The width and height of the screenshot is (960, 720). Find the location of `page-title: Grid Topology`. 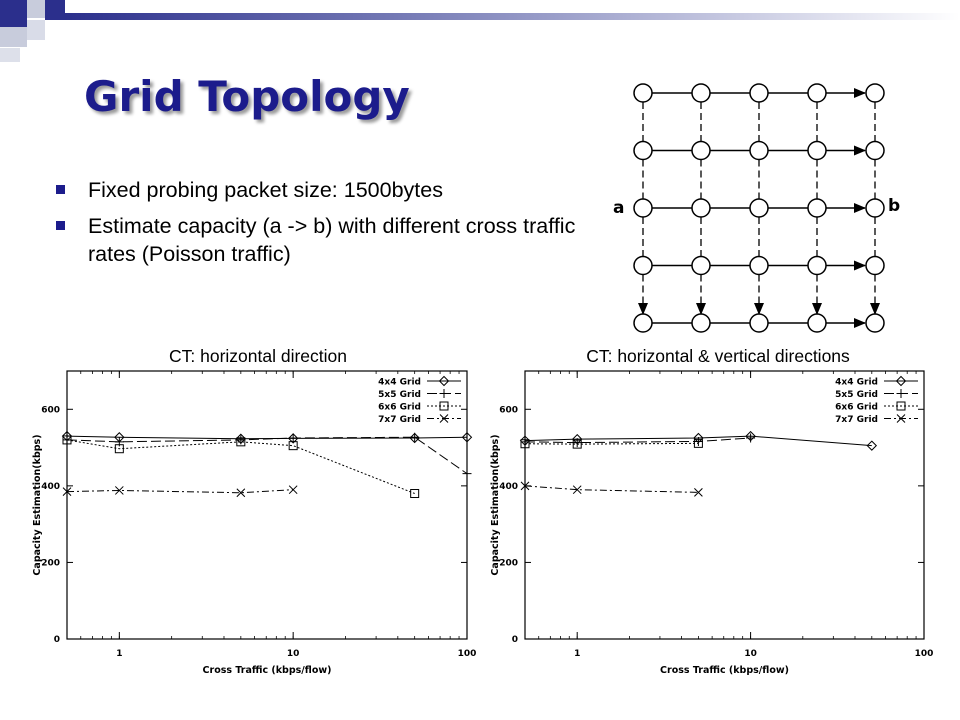

page-title: Grid Topology is located at coordinates (247, 96).